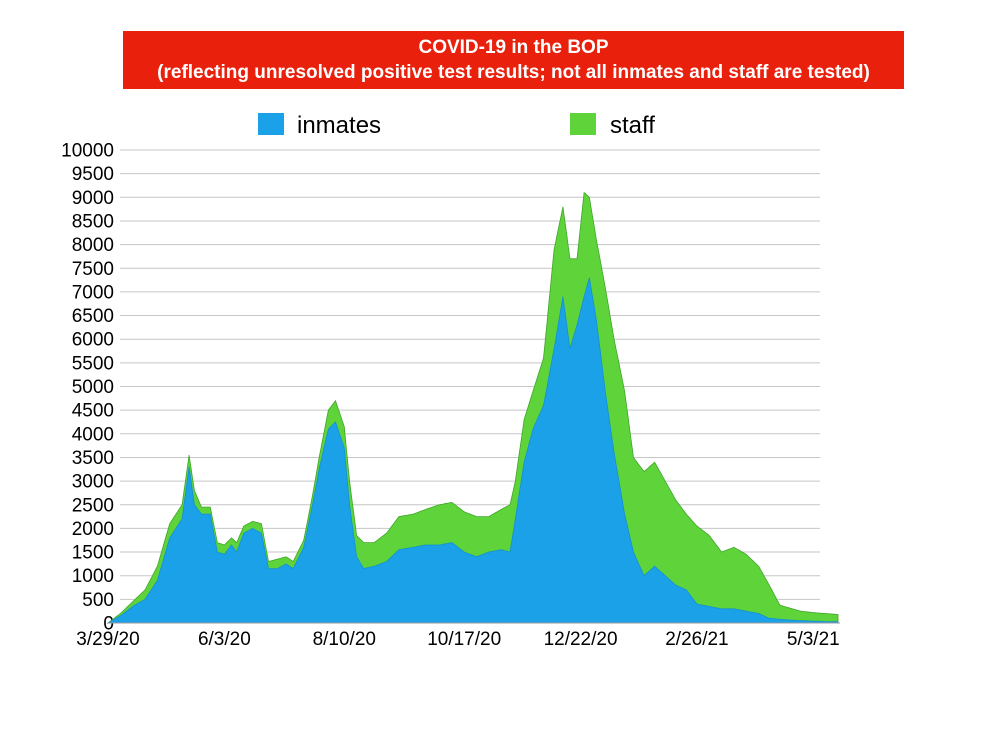  What do you see at coordinates (93, 458) in the screenshot?
I see `y-tick-label: 3500` at bounding box center [93, 458].